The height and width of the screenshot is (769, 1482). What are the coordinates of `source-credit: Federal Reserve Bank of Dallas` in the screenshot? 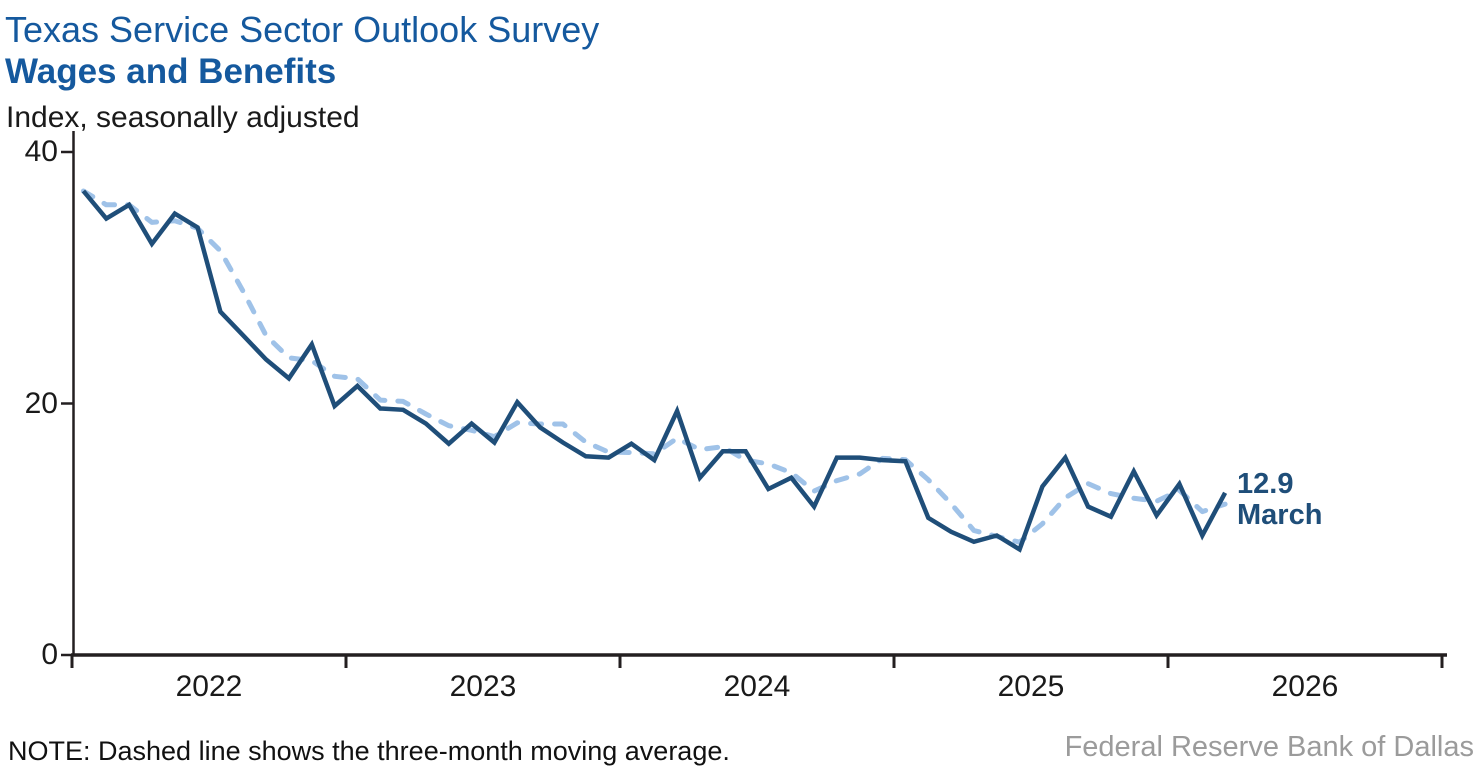 It's located at (1269, 747).